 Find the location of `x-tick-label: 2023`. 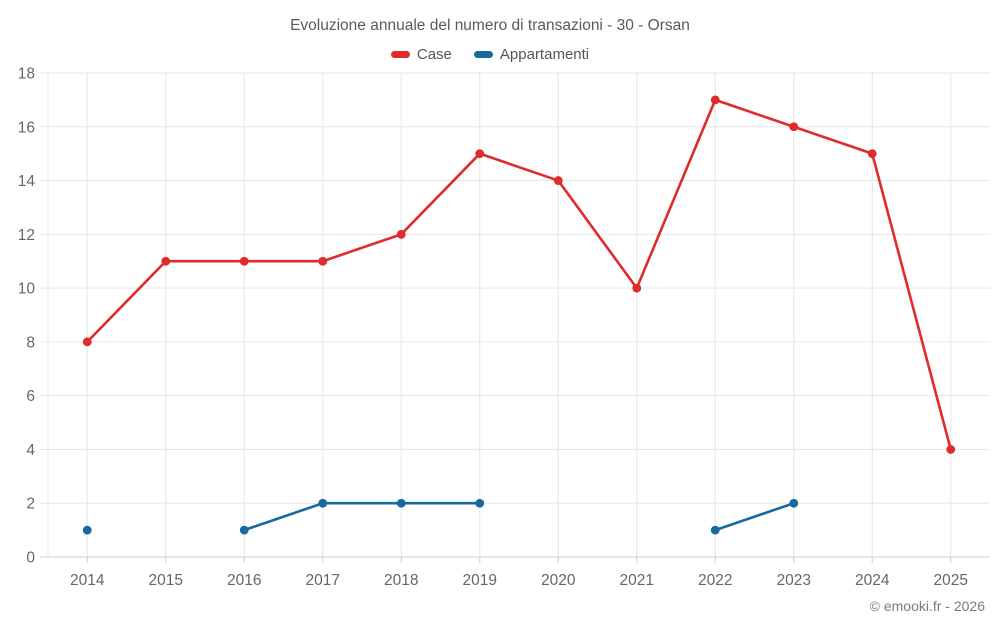

x-tick-label: 2023 is located at coordinates (794, 580).